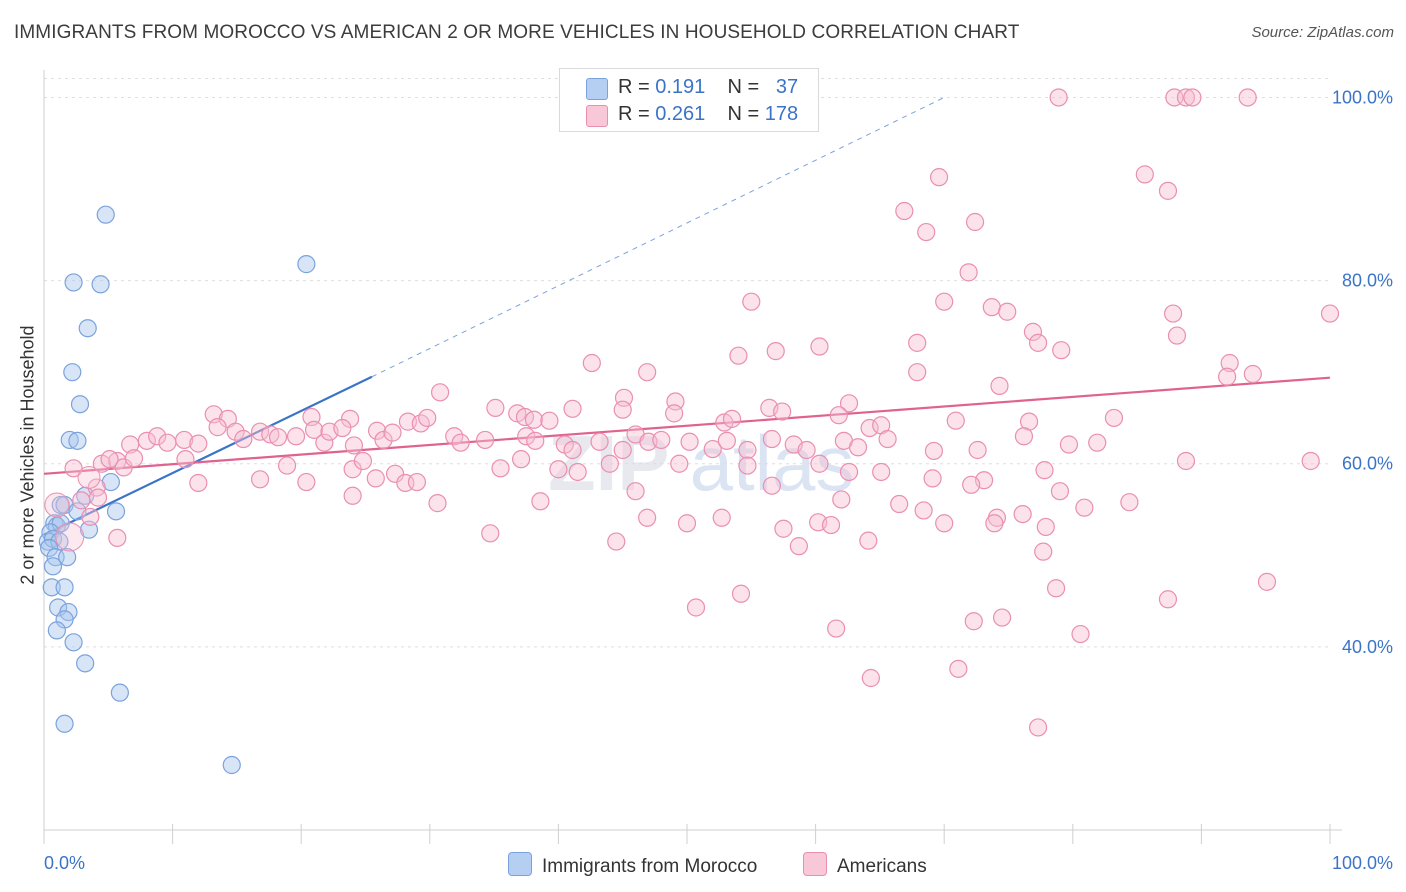  I want to click on bottom-legend-swatch-morocco, so click(520, 864).